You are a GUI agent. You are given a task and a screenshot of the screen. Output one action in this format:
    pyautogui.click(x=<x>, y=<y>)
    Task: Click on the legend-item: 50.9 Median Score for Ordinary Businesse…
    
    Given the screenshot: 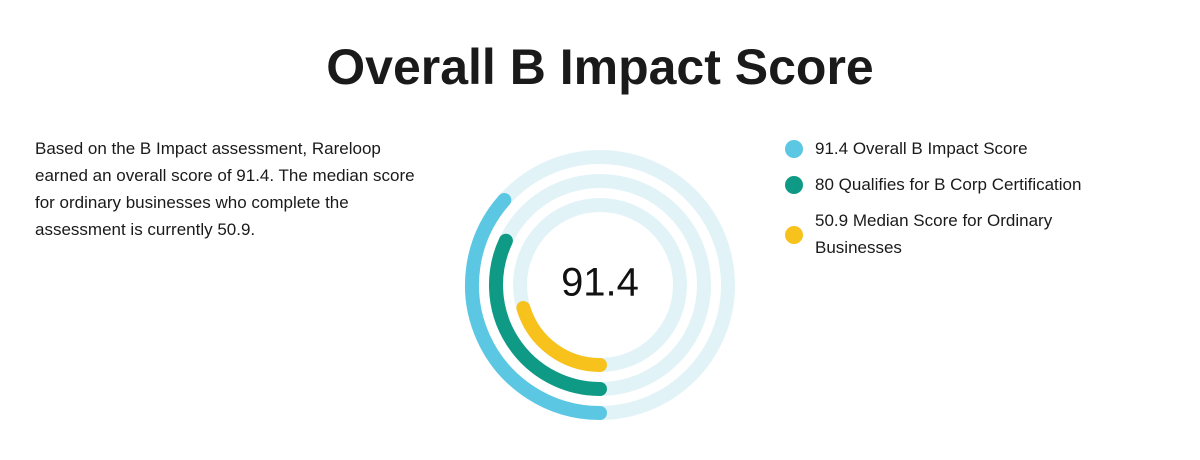 What is the action you would take?
    pyautogui.click(x=945, y=234)
    